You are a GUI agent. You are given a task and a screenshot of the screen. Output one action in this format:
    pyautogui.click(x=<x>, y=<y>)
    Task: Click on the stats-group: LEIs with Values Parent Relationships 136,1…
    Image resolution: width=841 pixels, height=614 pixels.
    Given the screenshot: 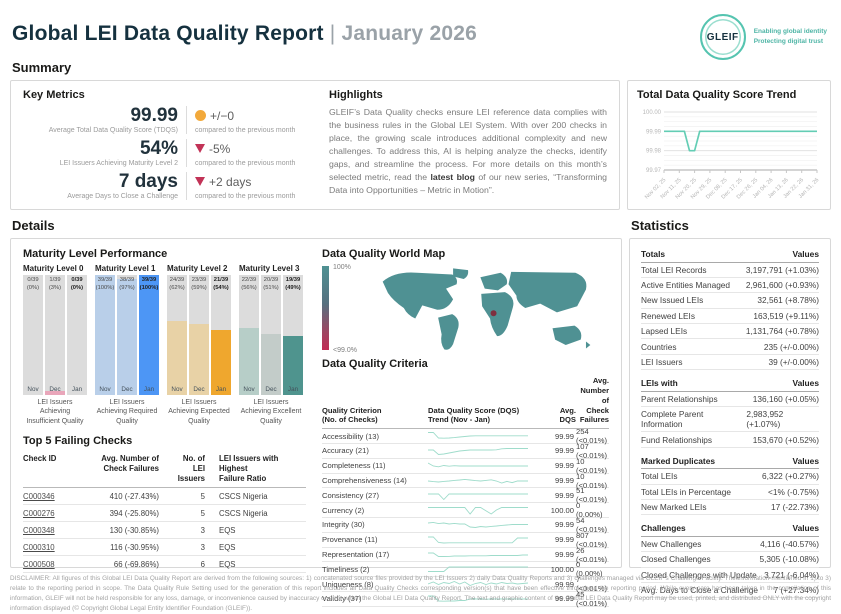 What is the action you would take?
    pyautogui.click(x=730, y=413)
    